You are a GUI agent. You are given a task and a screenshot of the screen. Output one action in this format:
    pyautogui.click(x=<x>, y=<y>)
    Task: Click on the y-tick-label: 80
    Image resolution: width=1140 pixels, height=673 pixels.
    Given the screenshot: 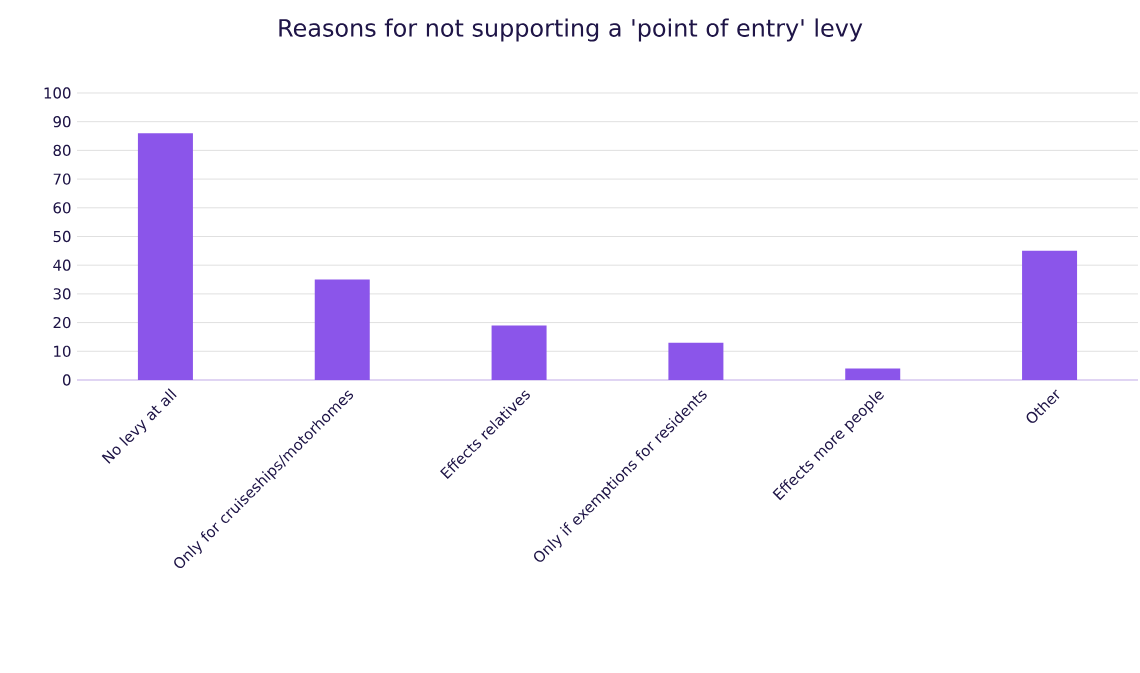 What is the action you would take?
    pyautogui.click(x=62, y=150)
    